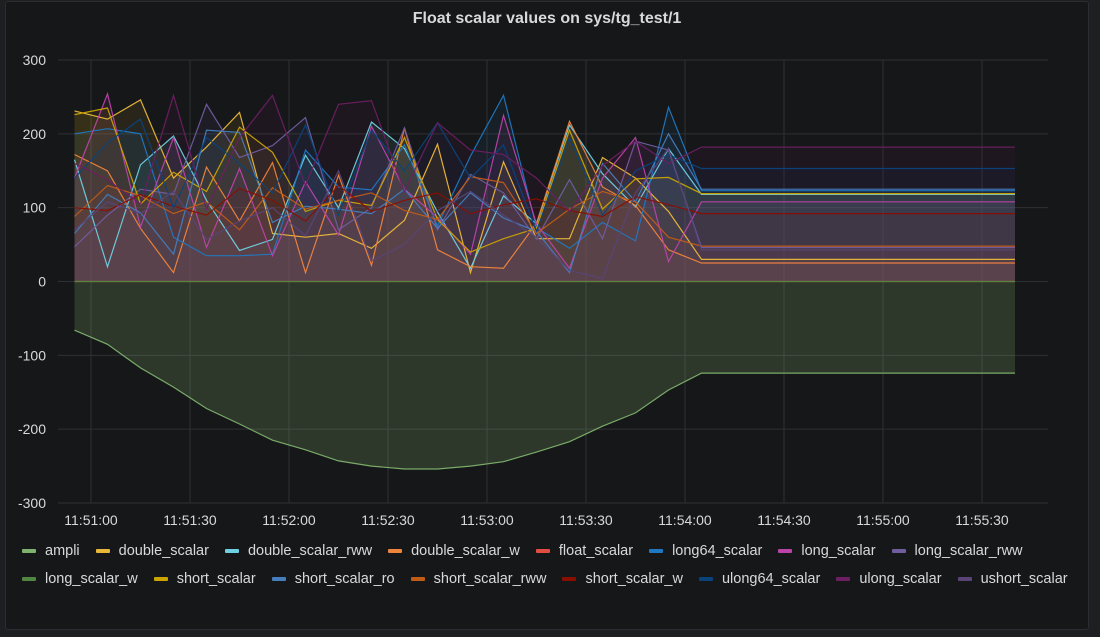 Image resolution: width=1100 pixels, height=637 pixels. I want to click on legend-label: double_scalar_rww, so click(310, 551).